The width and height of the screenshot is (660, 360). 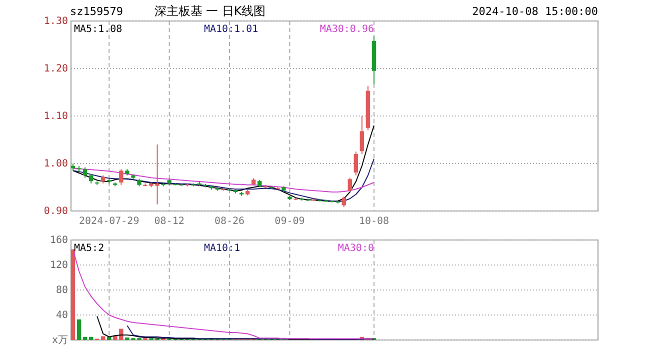 What do you see at coordinates (374, 222) in the screenshot?
I see `x-tick-label: 10-08` at bounding box center [374, 222].